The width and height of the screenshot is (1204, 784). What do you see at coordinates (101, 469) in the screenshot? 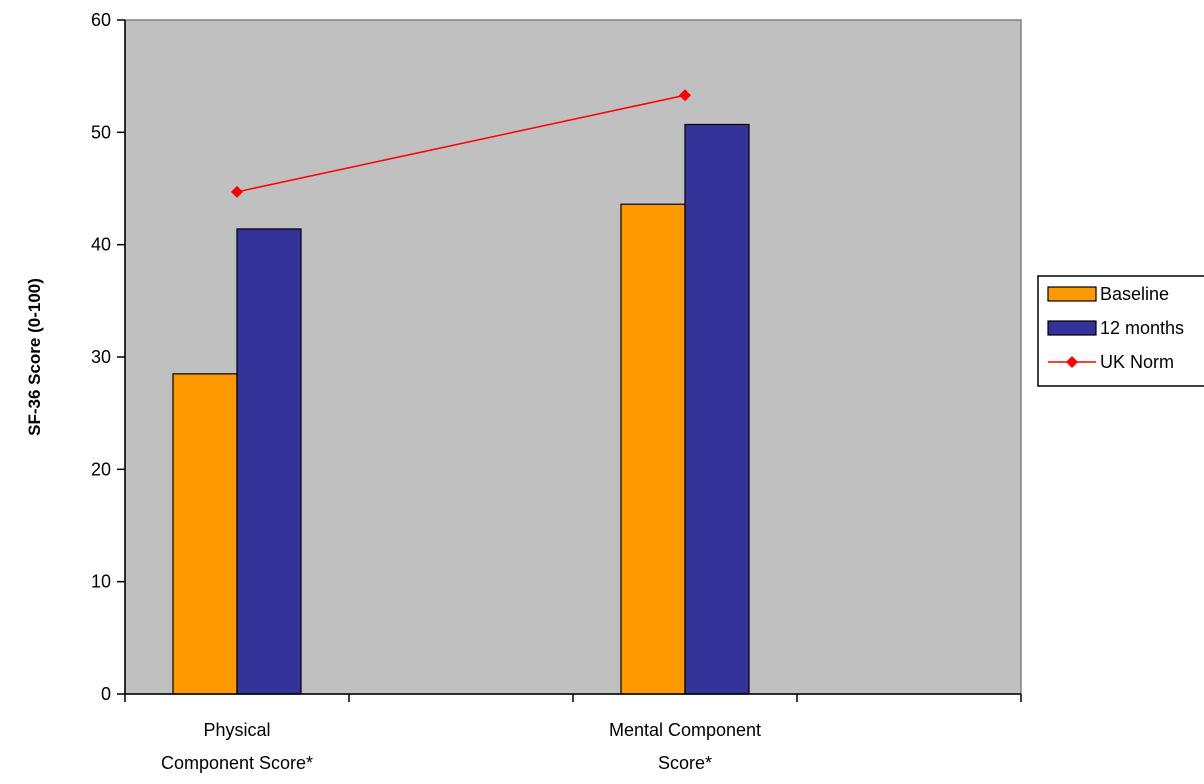
I see `y-tick-label: 20` at bounding box center [101, 469].